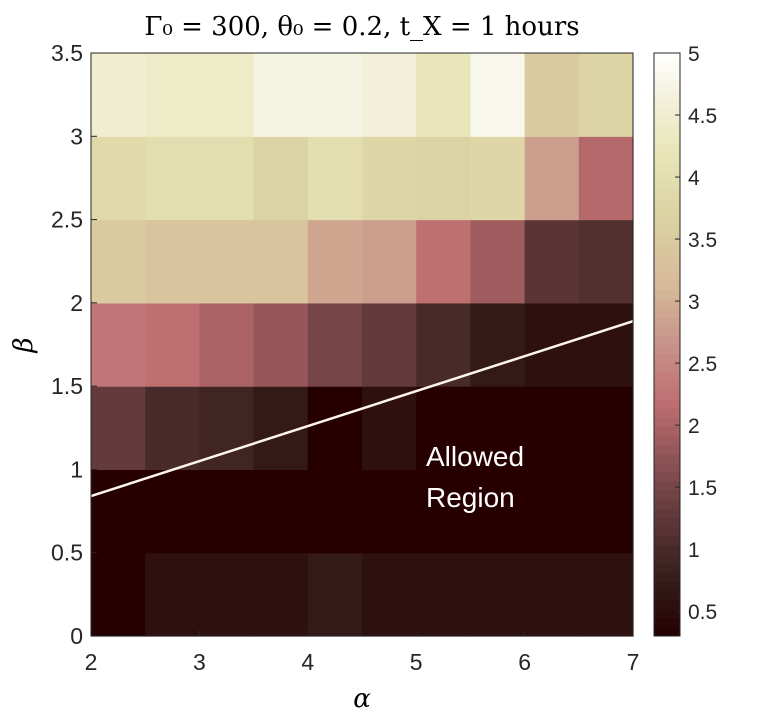 This screenshot has height=720, width=774. Describe the element at coordinates (24, 345) in the screenshot. I see `y-axis-label: β` at that location.